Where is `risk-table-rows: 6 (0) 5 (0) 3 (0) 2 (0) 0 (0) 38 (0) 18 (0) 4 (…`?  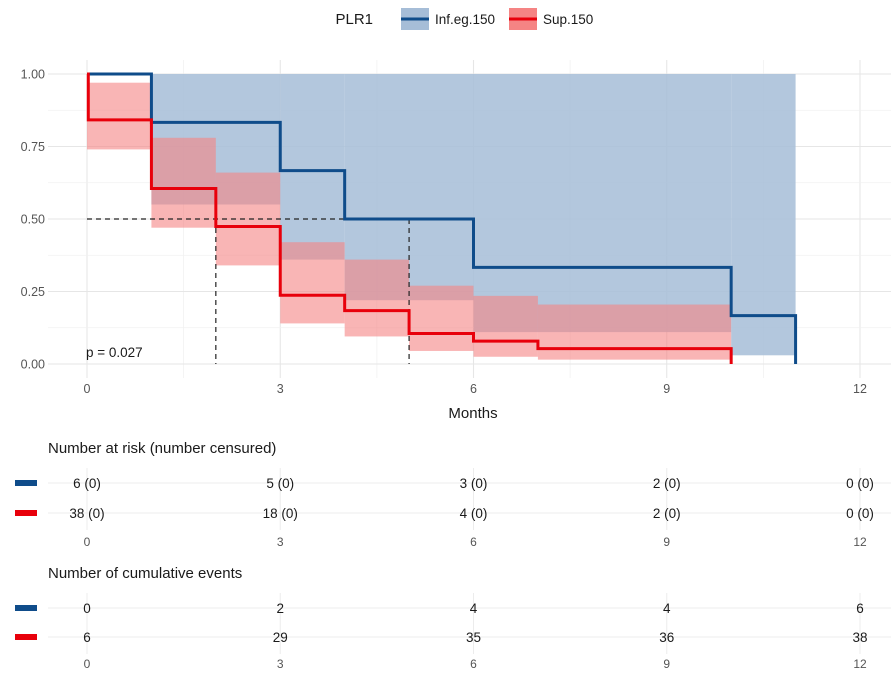
risk-table-rows: 6 (0) 5 (0) 3 (0) 2 (0) 0 (0) 38 (0) 18 (0) 4 (… is located at coordinates (444, 498).